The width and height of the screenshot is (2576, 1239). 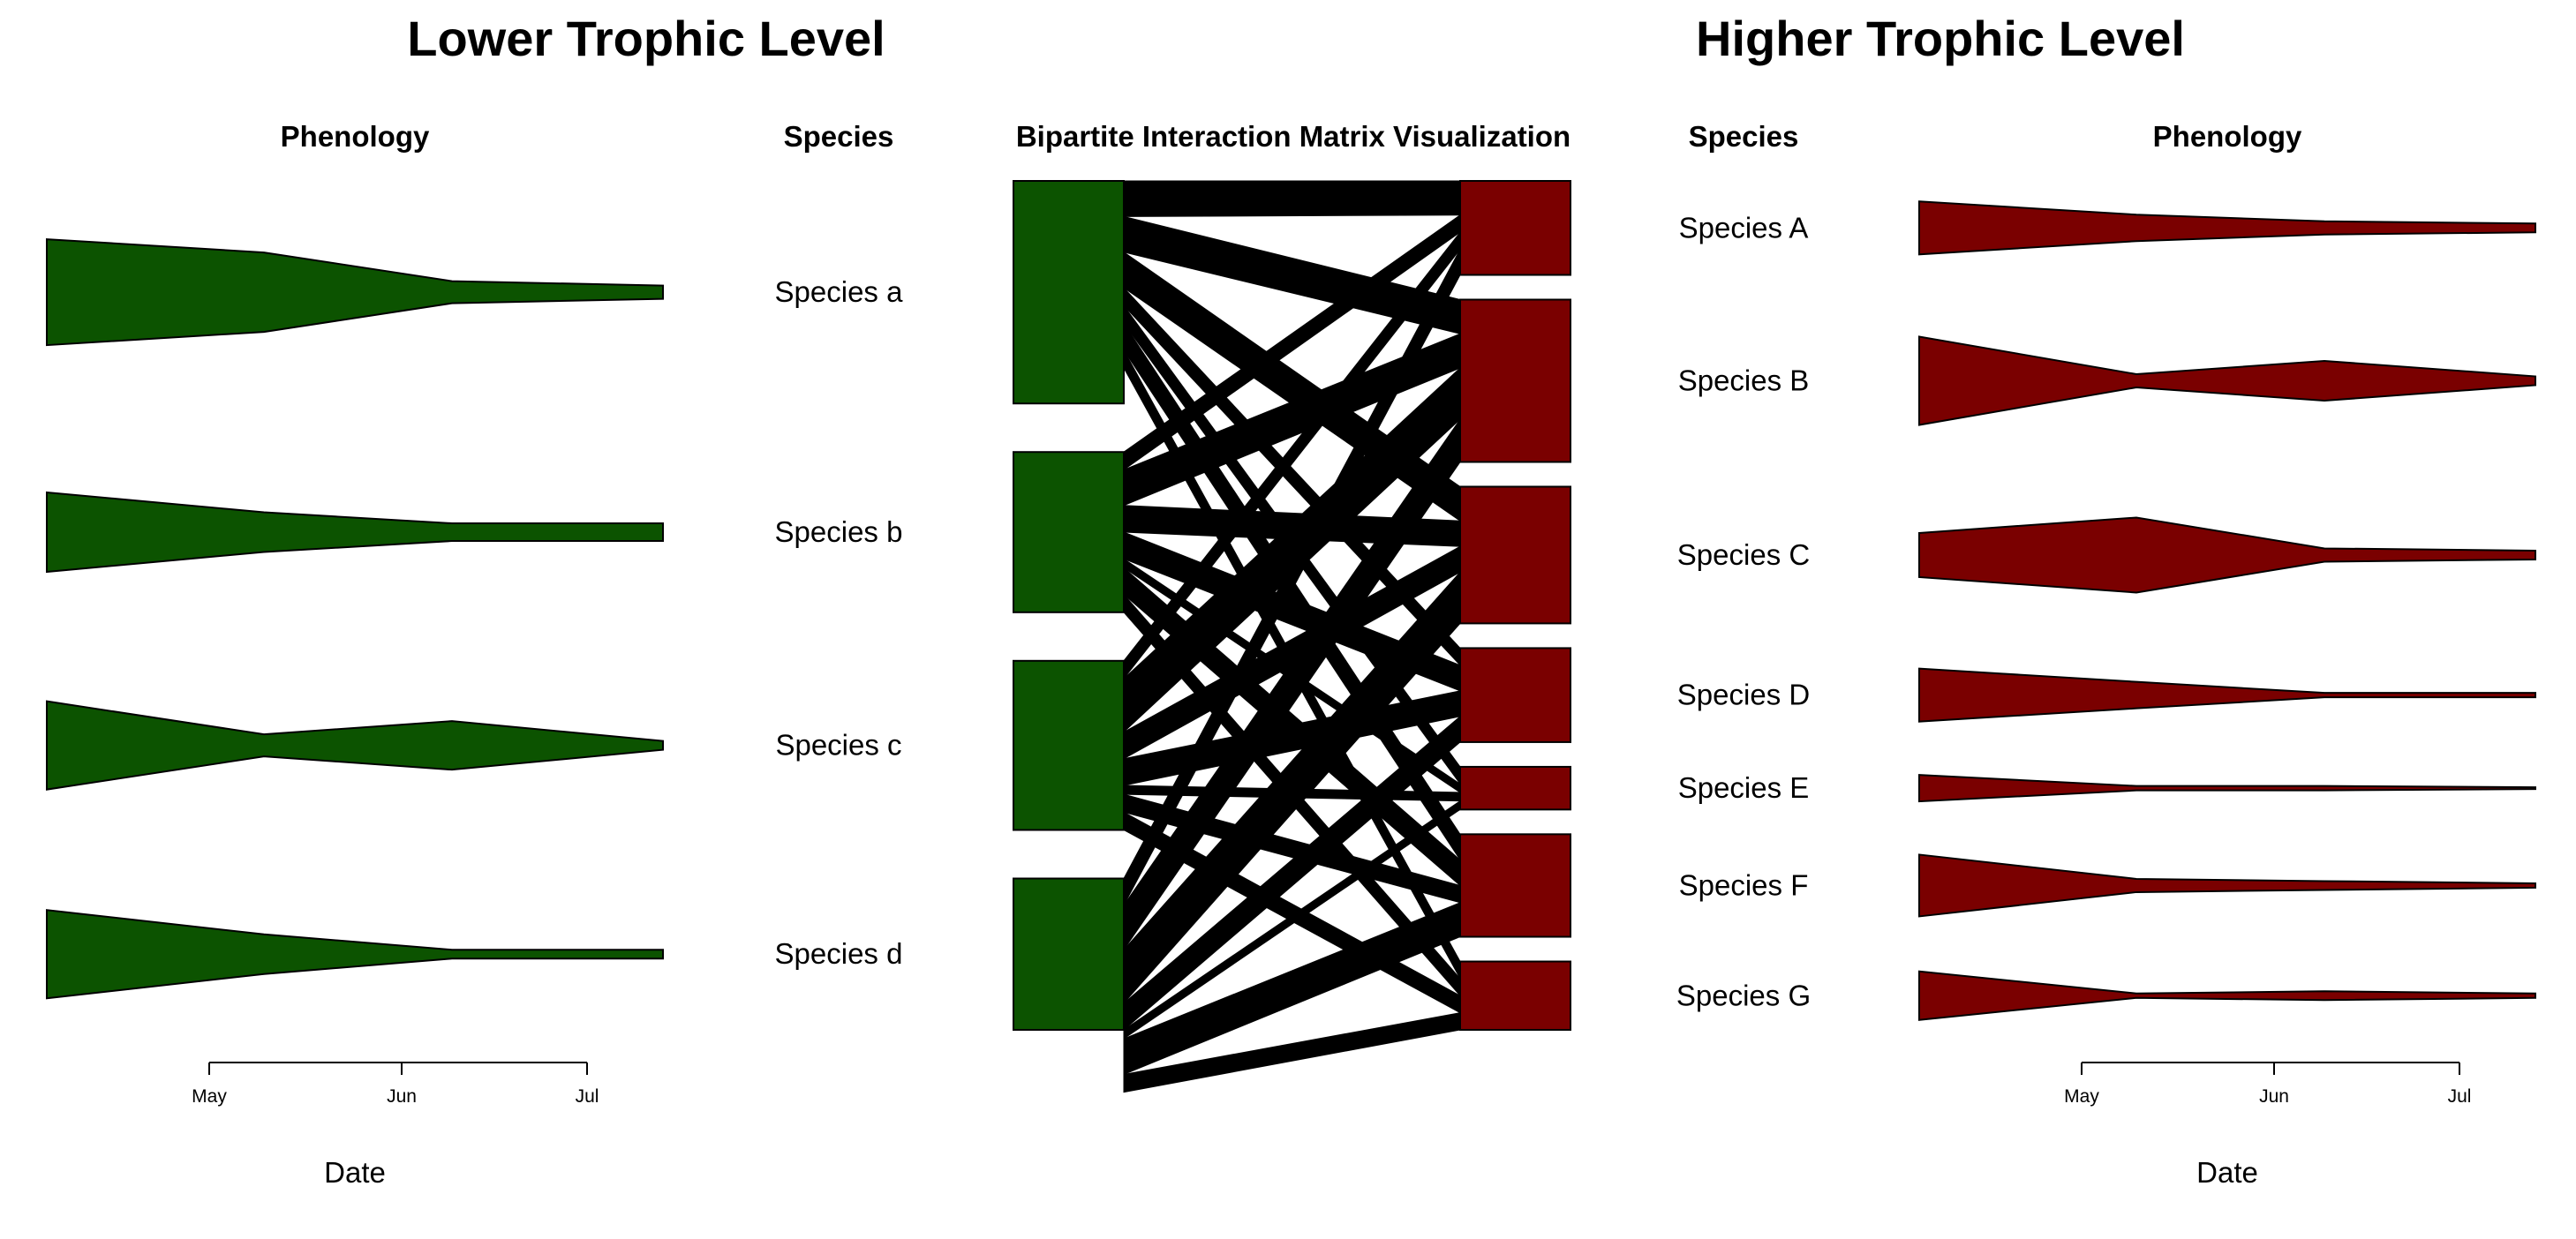 What do you see at coordinates (355, 532) in the screenshot?
I see `lower-phenology-species-b` at bounding box center [355, 532].